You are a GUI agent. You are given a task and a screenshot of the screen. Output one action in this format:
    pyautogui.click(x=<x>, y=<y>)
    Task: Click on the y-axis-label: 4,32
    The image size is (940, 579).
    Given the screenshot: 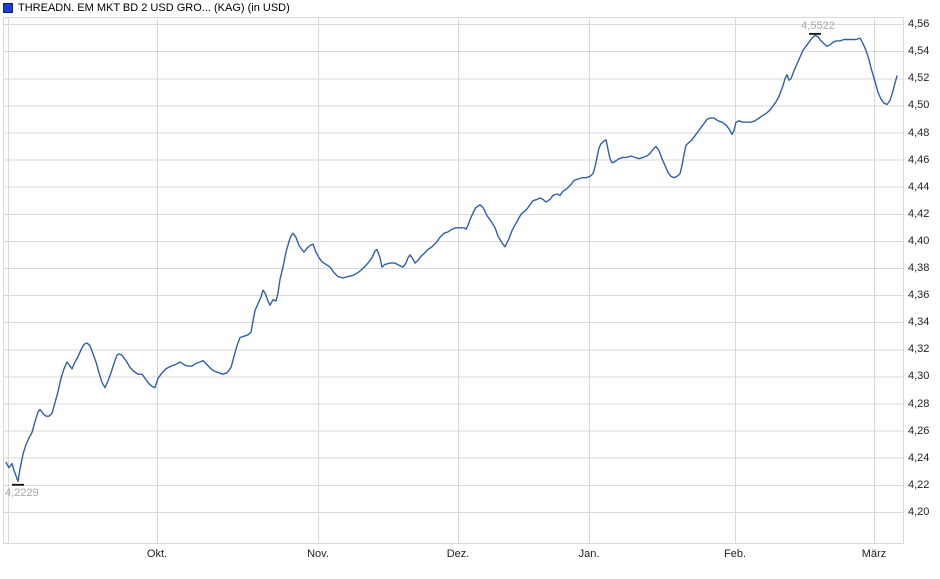 What is the action you would take?
    pyautogui.click(x=919, y=349)
    